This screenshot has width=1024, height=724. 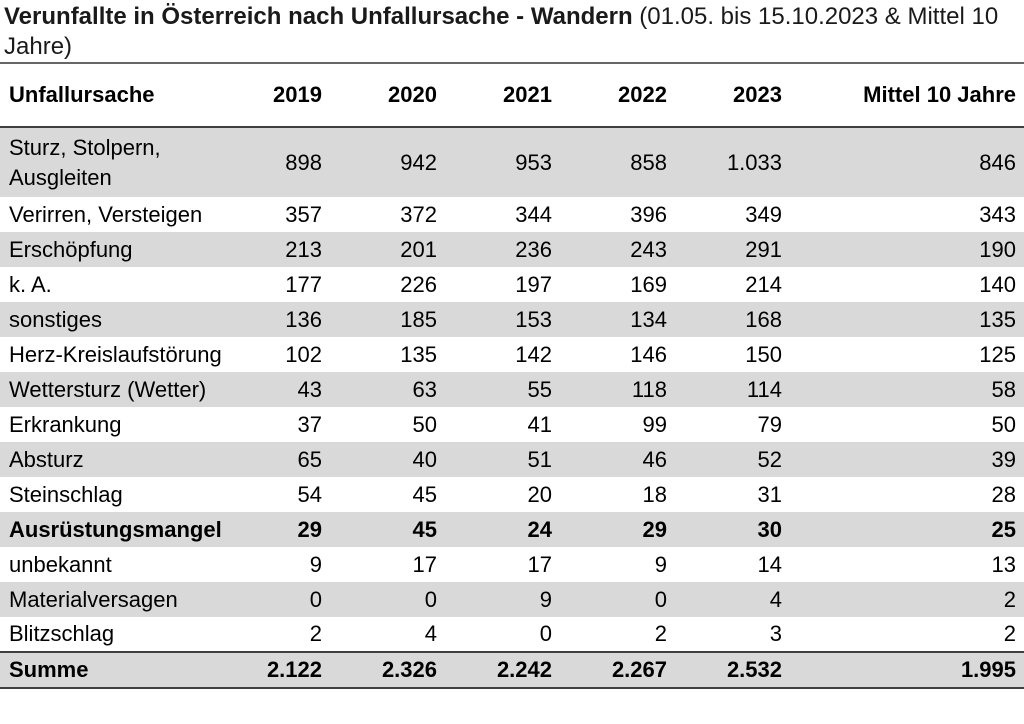 What do you see at coordinates (1003, 389) in the screenshot?
I see `value-cell: 58` at bounding box center [1003, 389].